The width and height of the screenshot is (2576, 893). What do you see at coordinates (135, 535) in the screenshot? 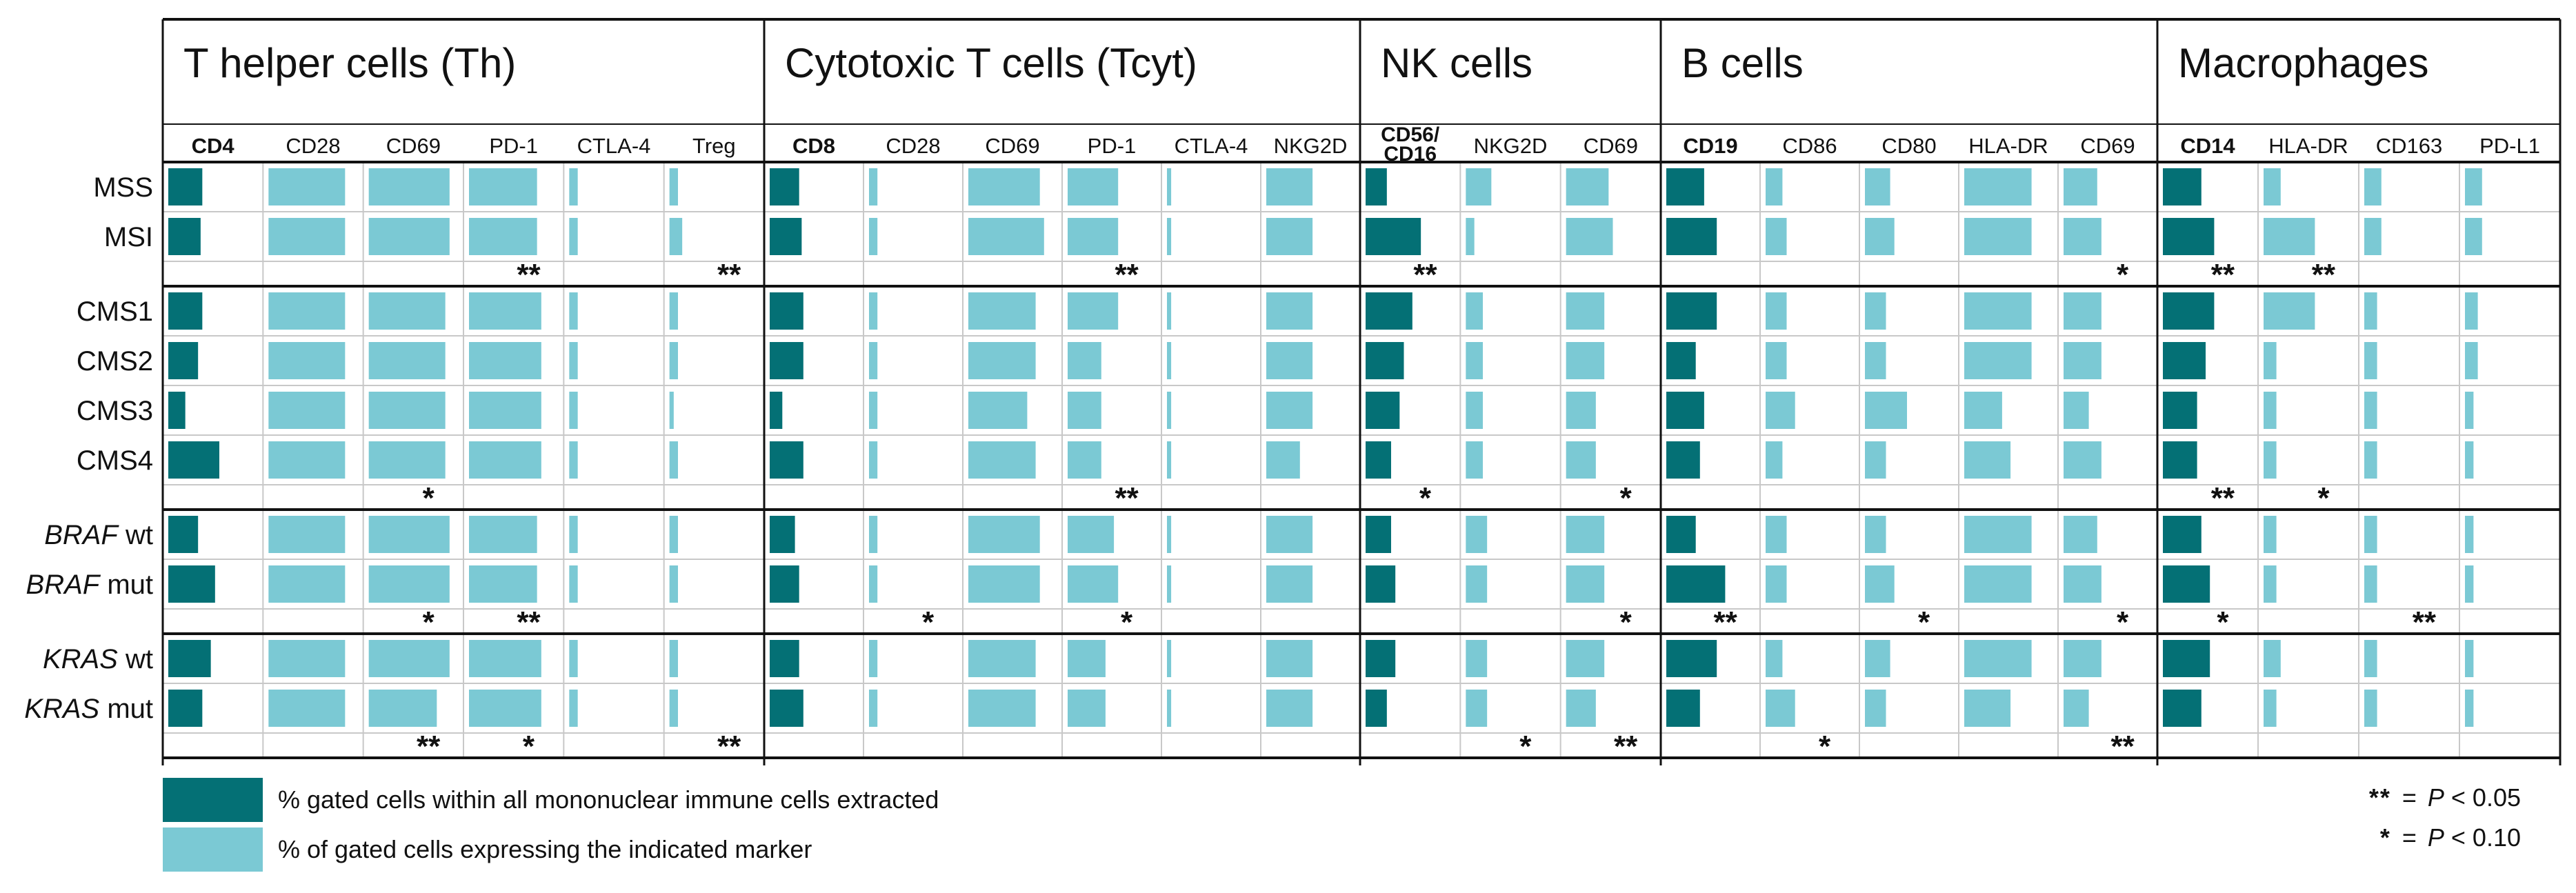
I see `row-label-status: wt` at bounding box center [135, 535].